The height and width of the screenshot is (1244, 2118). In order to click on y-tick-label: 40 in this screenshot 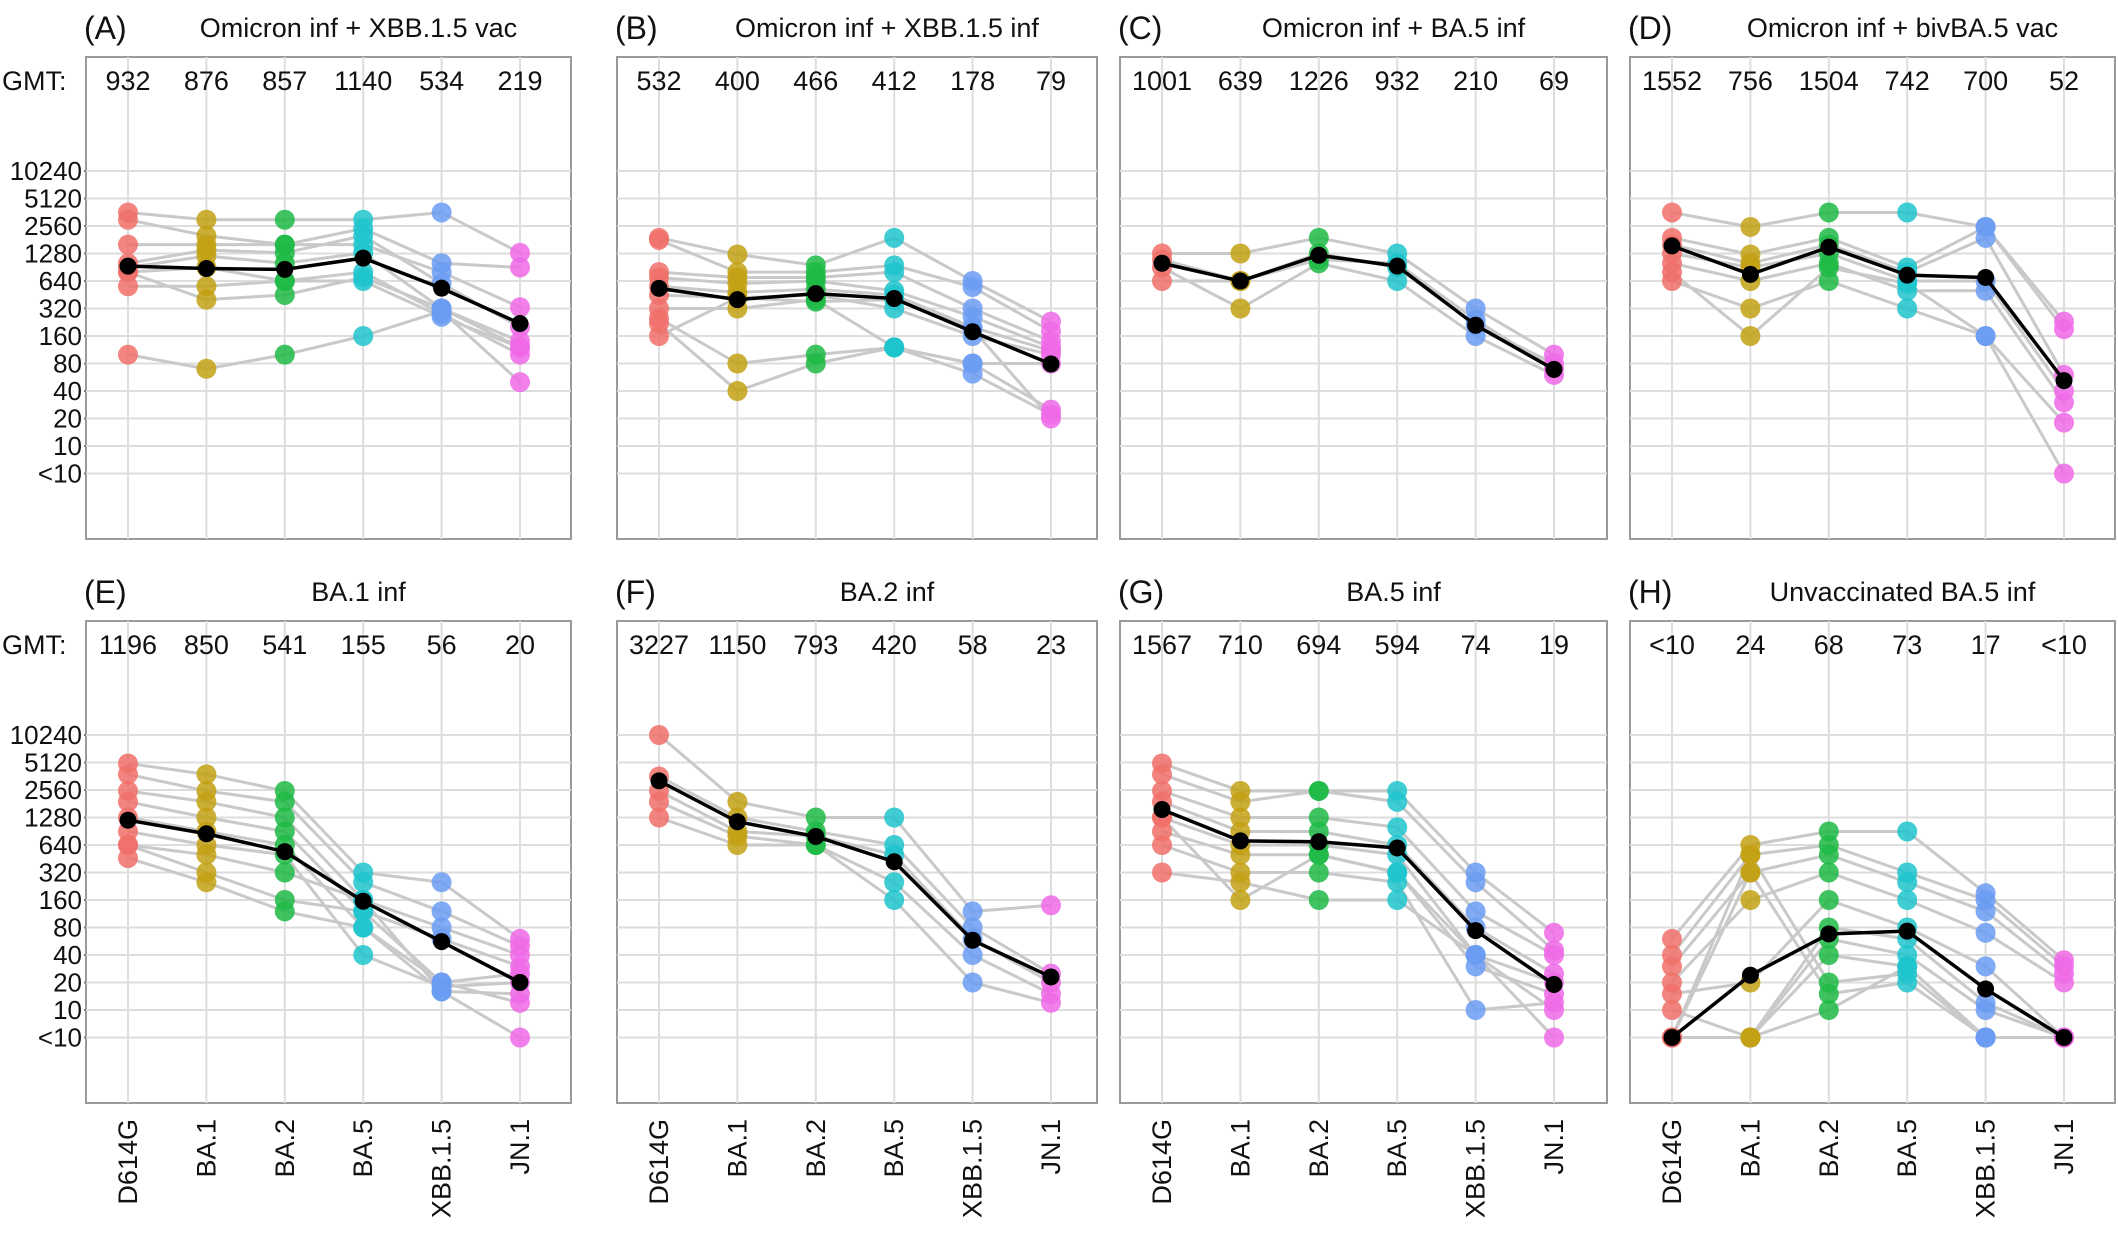, I will do `click(67, 391)`.